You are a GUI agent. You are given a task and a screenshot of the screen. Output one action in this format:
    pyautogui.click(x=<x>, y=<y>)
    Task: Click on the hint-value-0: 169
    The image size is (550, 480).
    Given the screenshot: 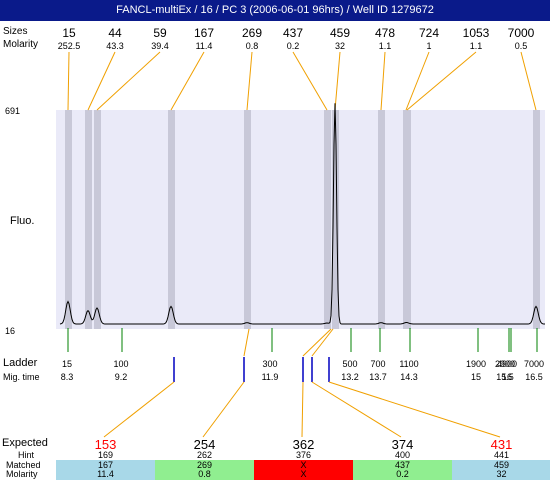 What is the action you would take?
    pyautogui.click(x=105, y=455)
    